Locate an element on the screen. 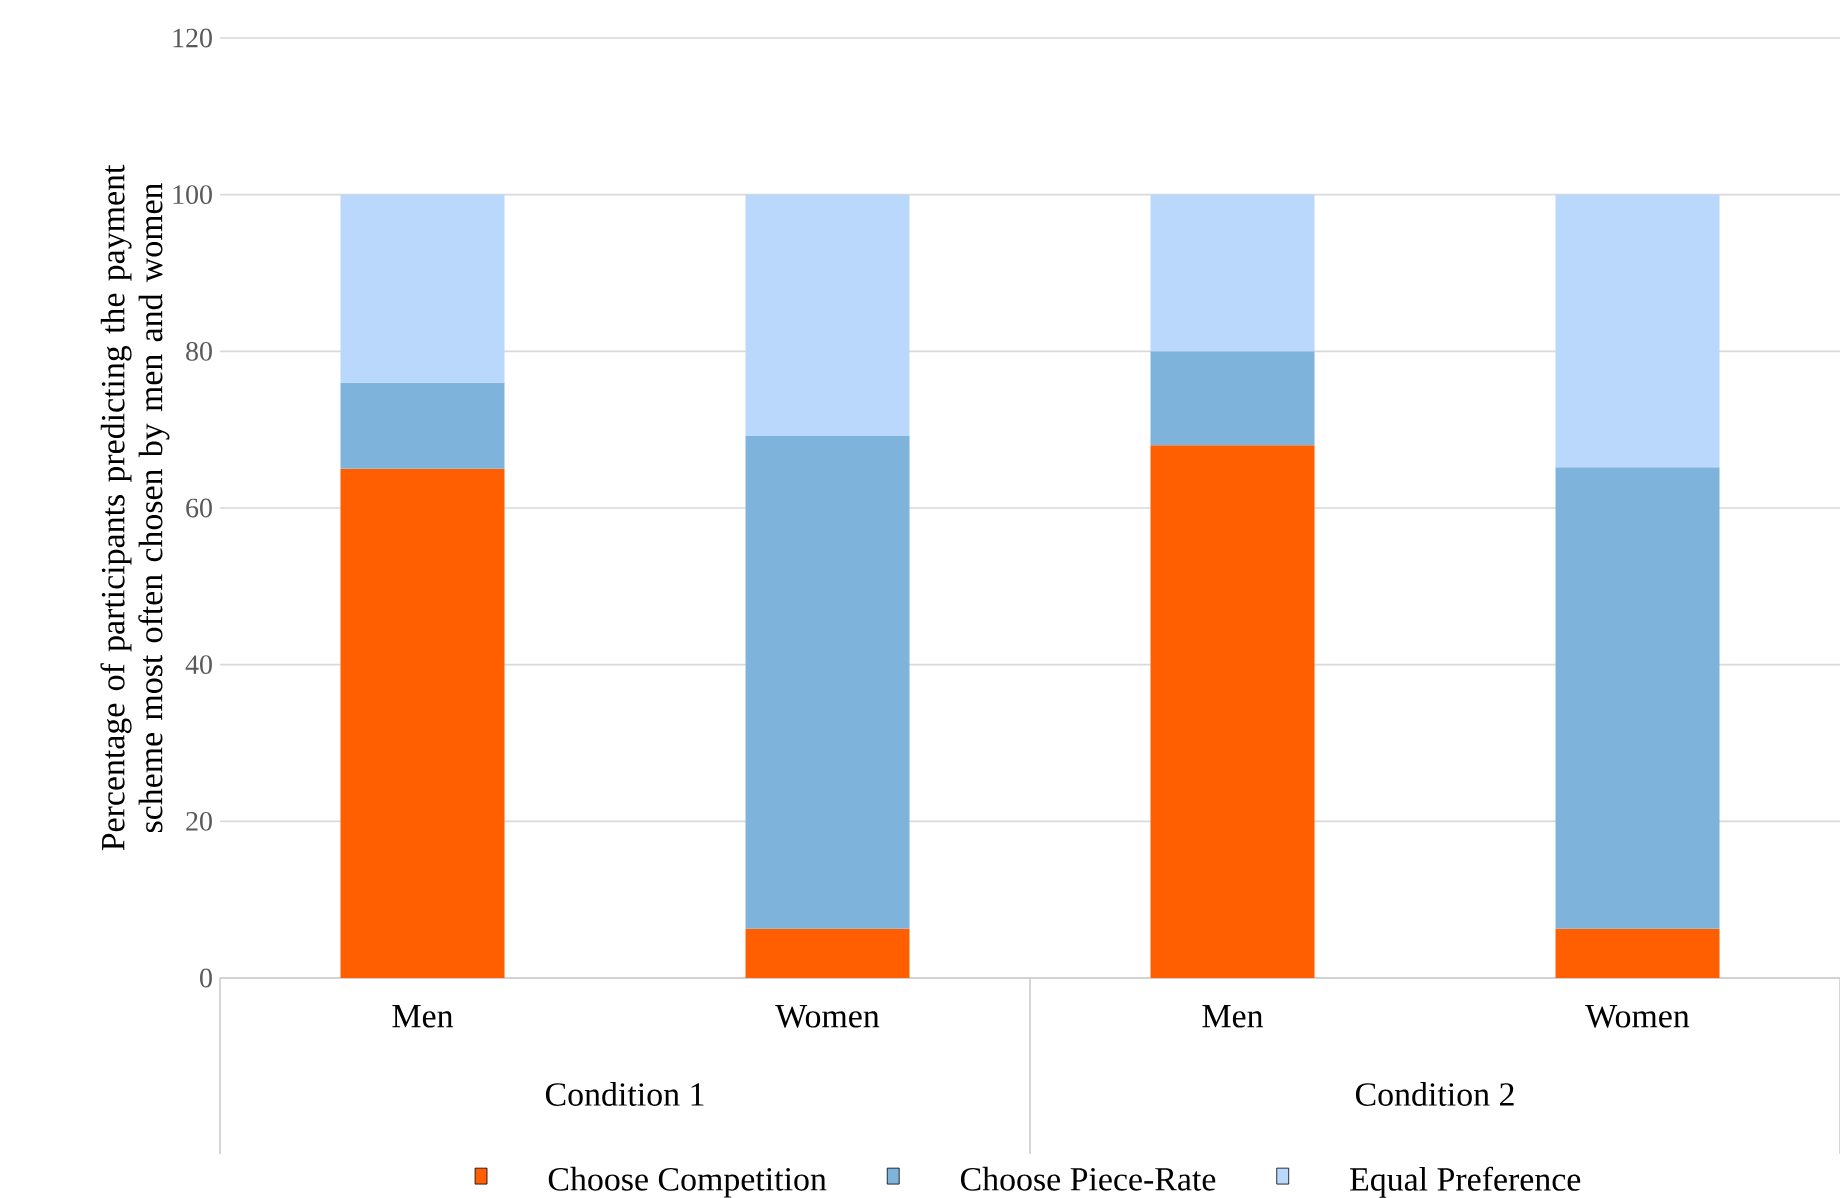 This screenshot has width=1840, height=1198. y-tick-label: 60 is located at coordinates (199, 508).